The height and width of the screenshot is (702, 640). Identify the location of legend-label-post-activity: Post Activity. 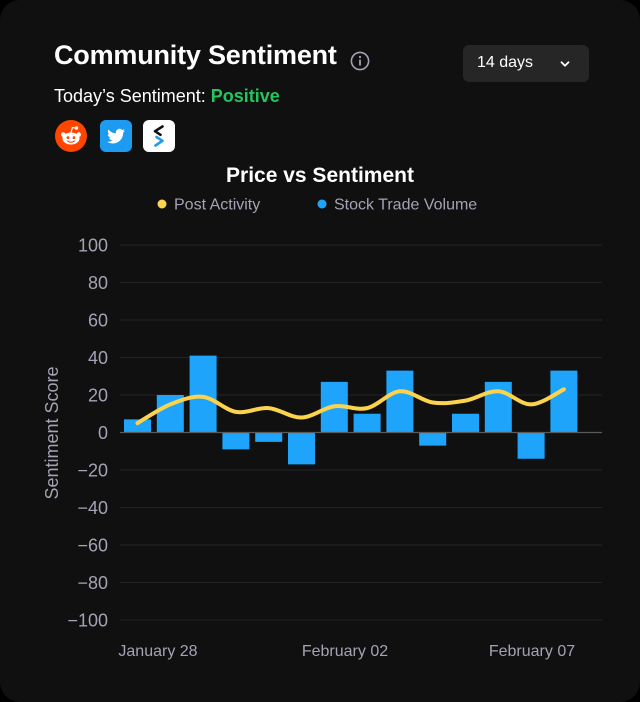
(217, 205).